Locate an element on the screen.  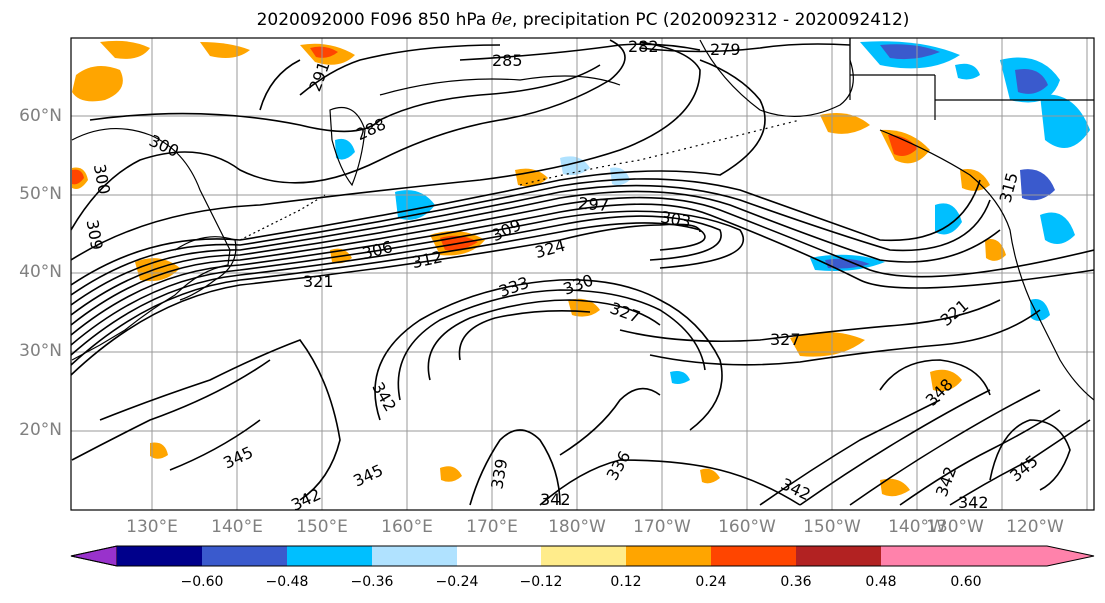
colorbar-extend-low is located at coordinates (94, 556).